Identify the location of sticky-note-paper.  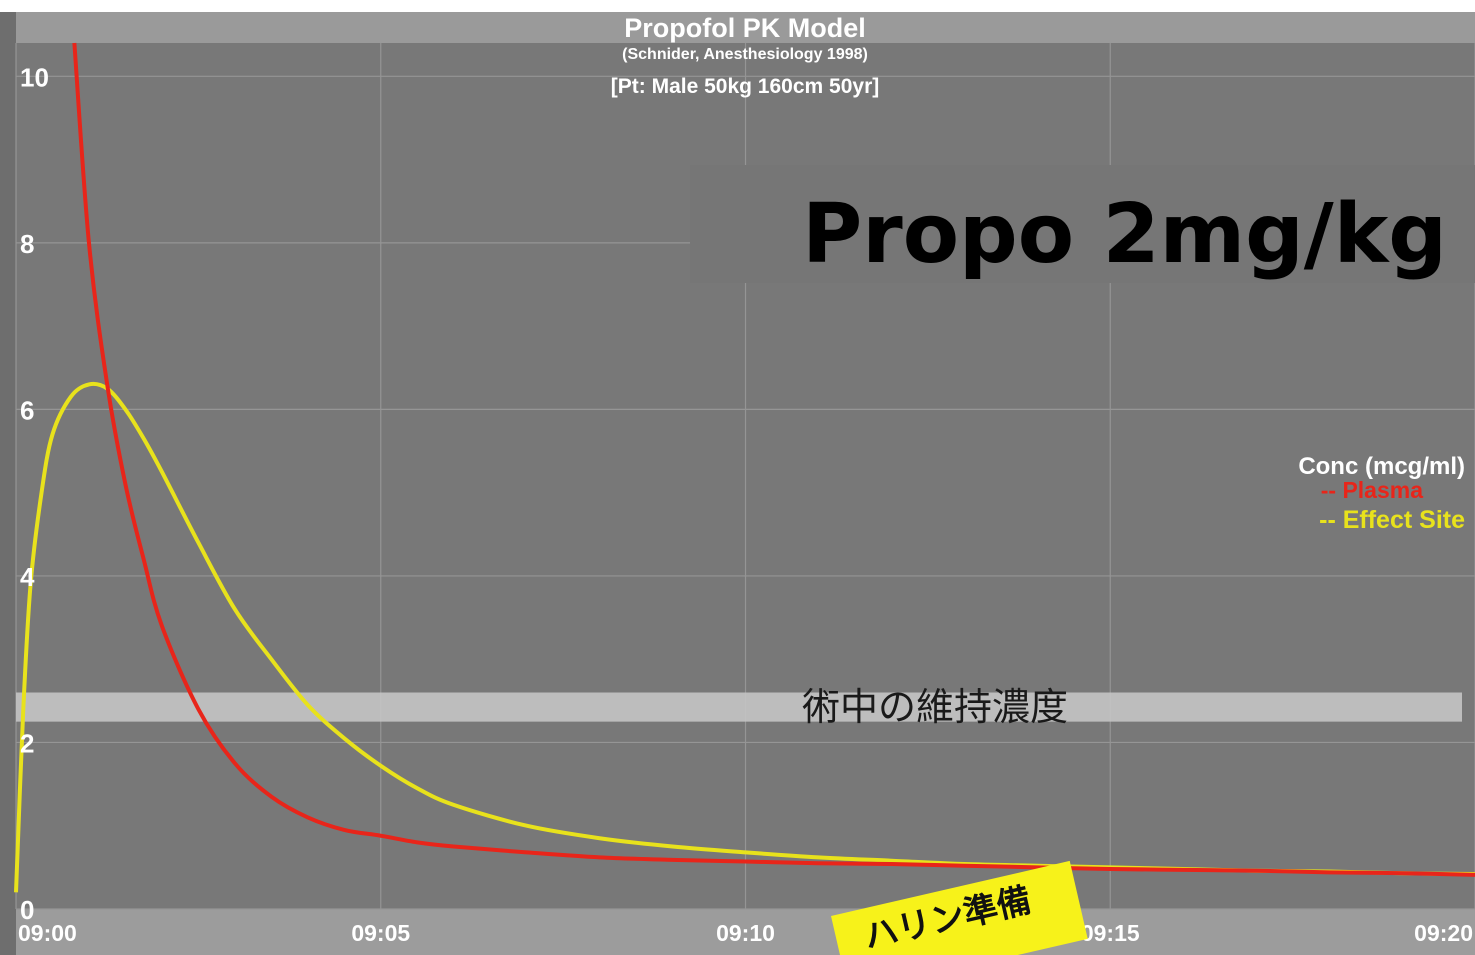
(959, 907).